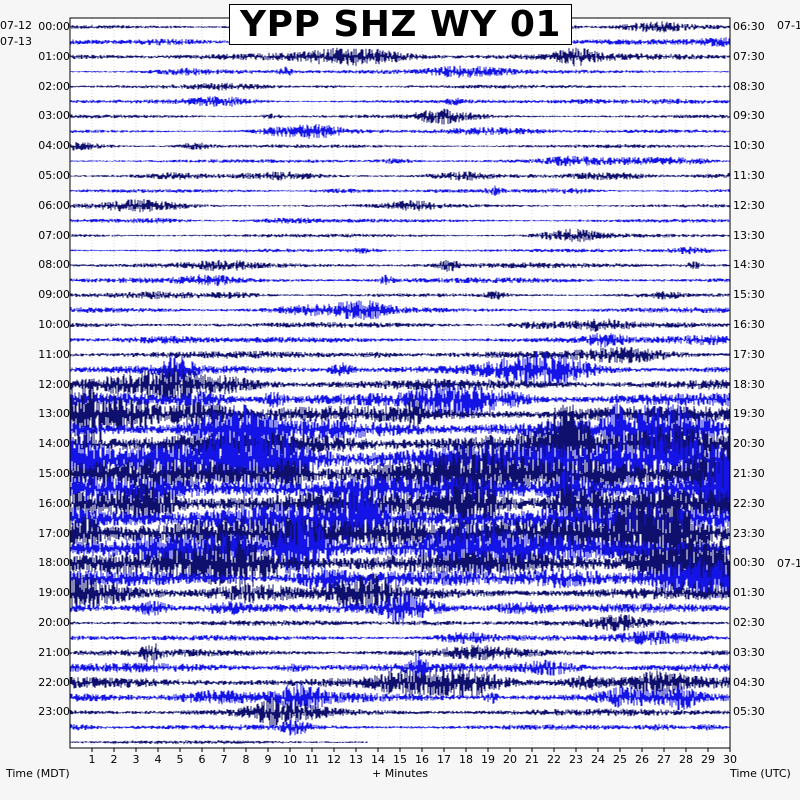 This screenshot has width=800, height=800. Describe the element at coordinates (749, 116) in the screenshot. I see `right-hour-label: 09:30` at that location.